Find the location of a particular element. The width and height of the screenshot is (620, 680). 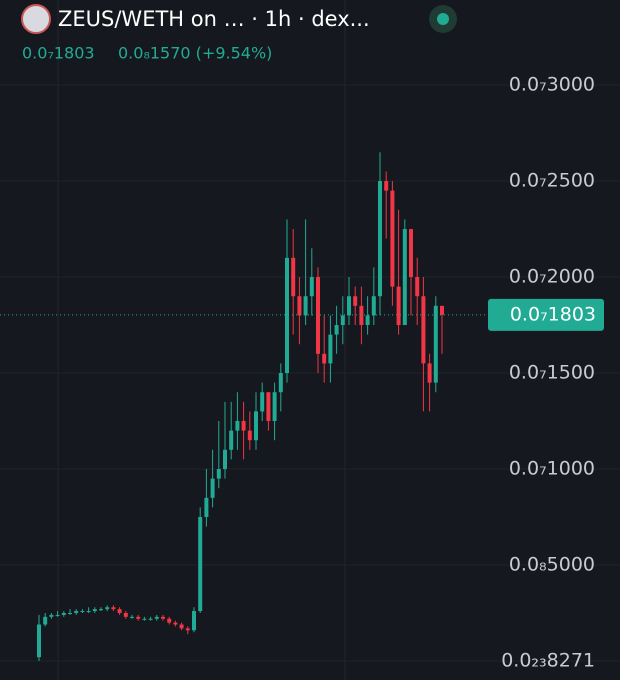

y-tick-label: 0.0₂₃8271 is located at coordinates (548, 660).